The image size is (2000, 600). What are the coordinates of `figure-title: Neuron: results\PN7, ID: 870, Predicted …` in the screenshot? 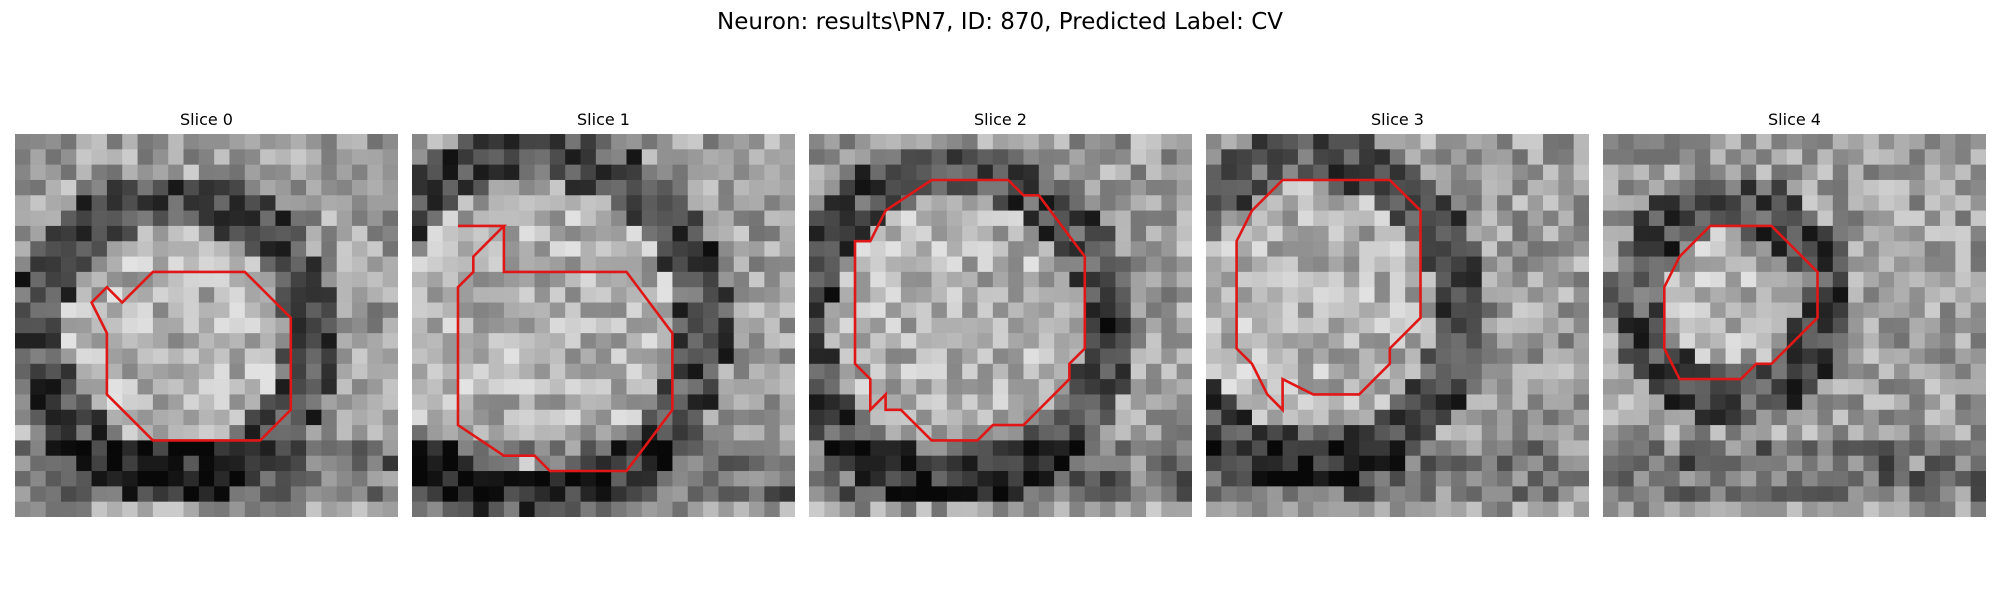 It's located at (1000, 22).